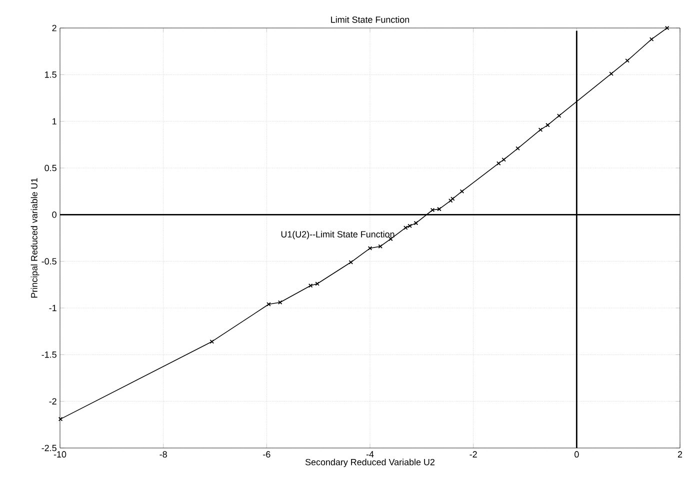 This screenshot has height=482, width=698. What do you see at coordinates (60, 454) in the screenshot?
I see `x-tick-label: -10` at bounding box center [60, 454].